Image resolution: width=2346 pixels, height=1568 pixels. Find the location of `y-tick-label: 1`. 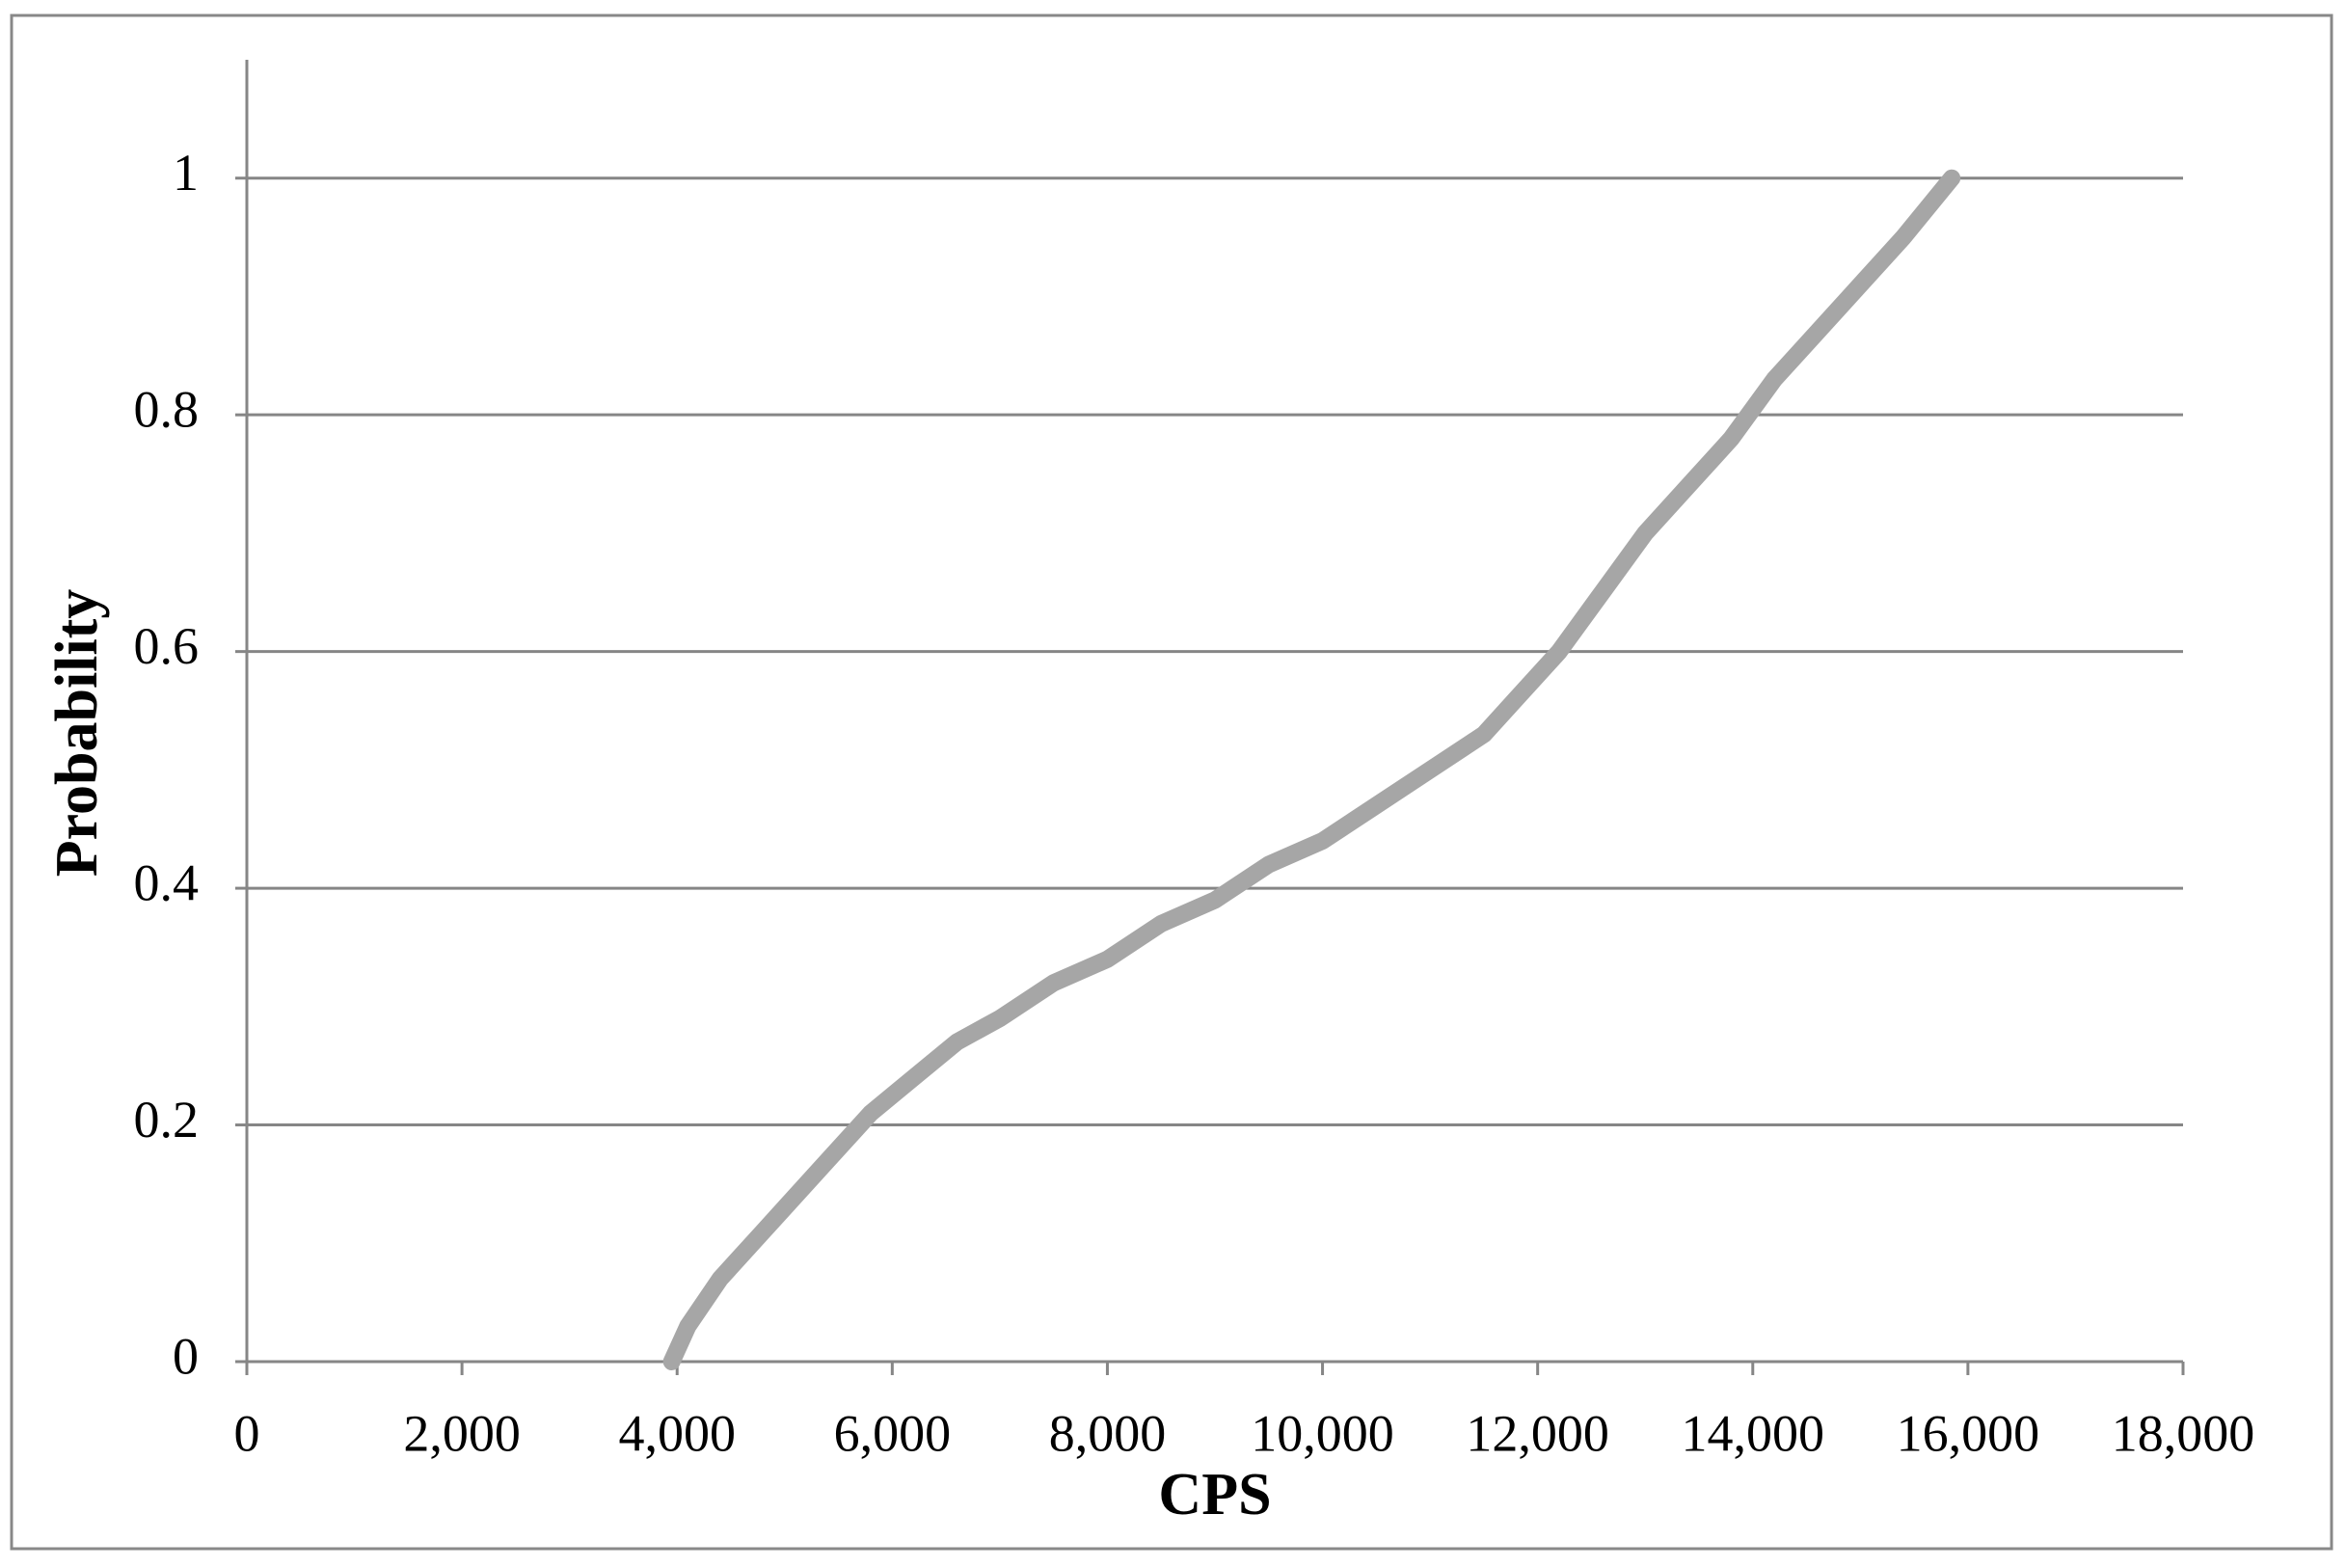

y-tick-label: 1 is located at coordinates (186, 173).